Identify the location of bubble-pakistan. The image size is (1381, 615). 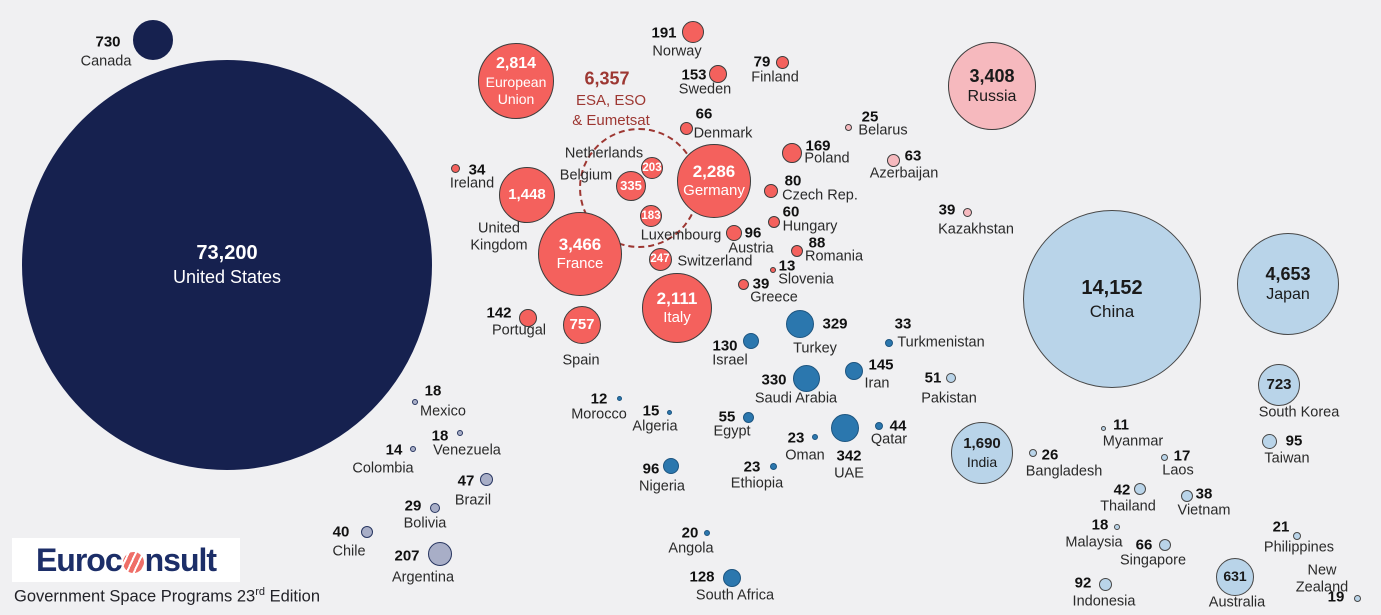
(951, 378).